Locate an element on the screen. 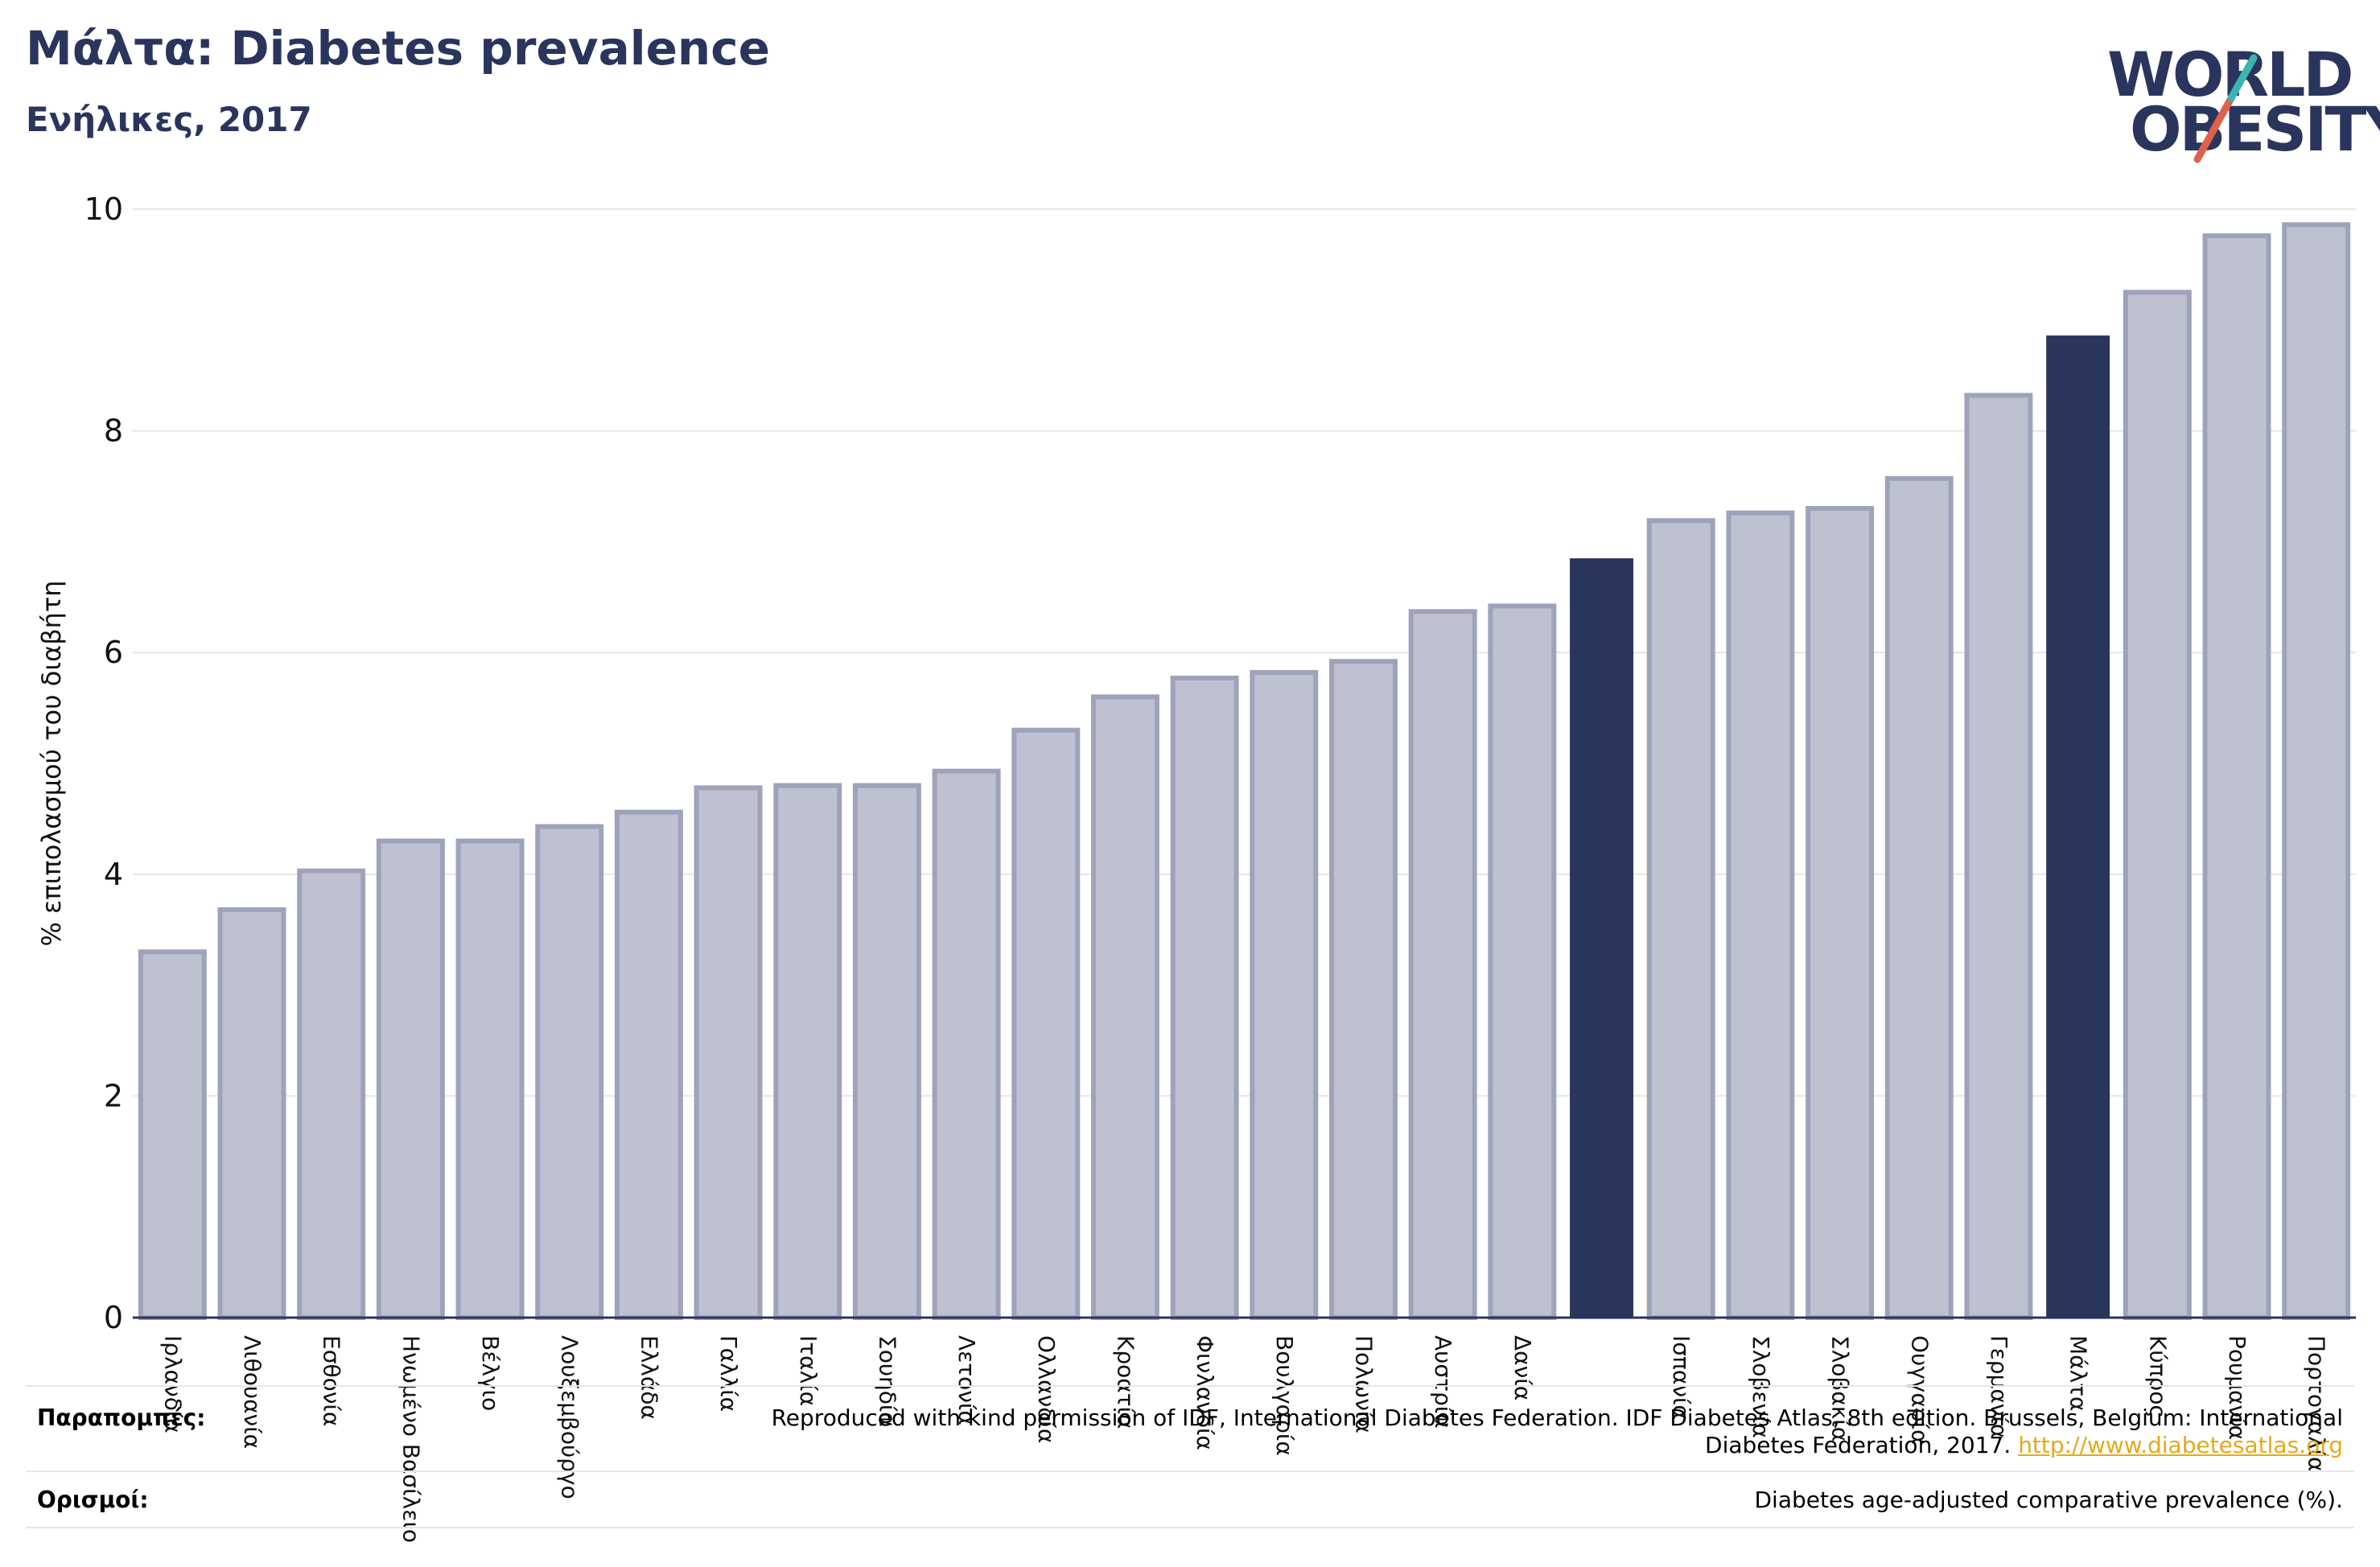 The width and height of the screenshot is (2380, 1567). page-title: Μάλτα: Diabetes prevalence is located at coordinates (398, 48).